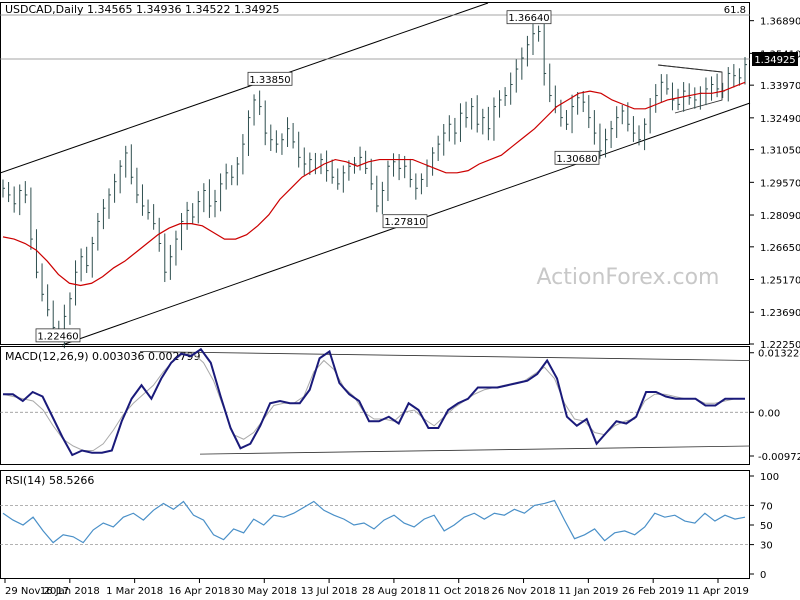 The width and height of the screenshot is (800, 600). I want to click on macd-trendline-upper, so click(445, 356).